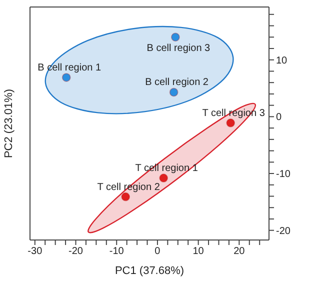  What do you see at coordinates (279, 118) in the screenshot?
I see `y-tick-label: 0` at bounding box center [279, 118].